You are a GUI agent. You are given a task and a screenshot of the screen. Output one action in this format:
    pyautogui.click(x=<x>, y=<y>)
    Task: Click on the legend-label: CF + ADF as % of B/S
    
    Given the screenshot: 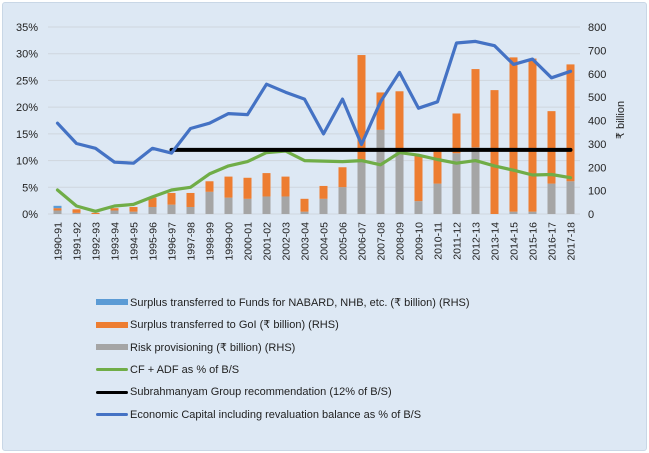 What is the action you would take?
    pyautogui.click(x=185, y=369)
    